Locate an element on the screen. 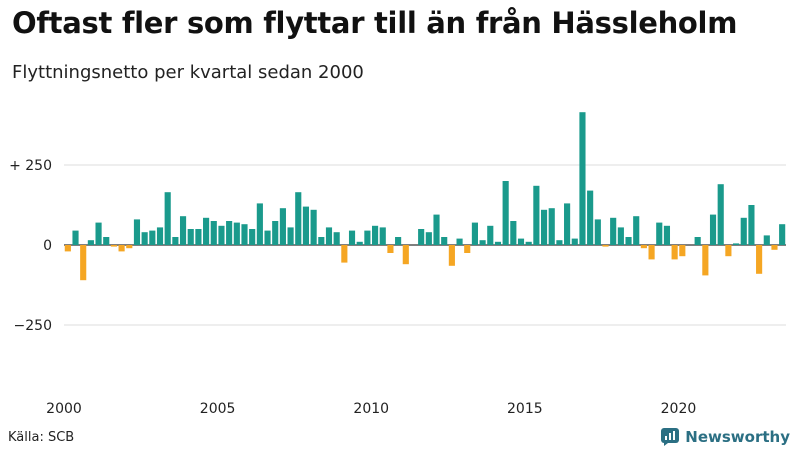  x-tick-label: 2020 is located at coordinates (679, 409).